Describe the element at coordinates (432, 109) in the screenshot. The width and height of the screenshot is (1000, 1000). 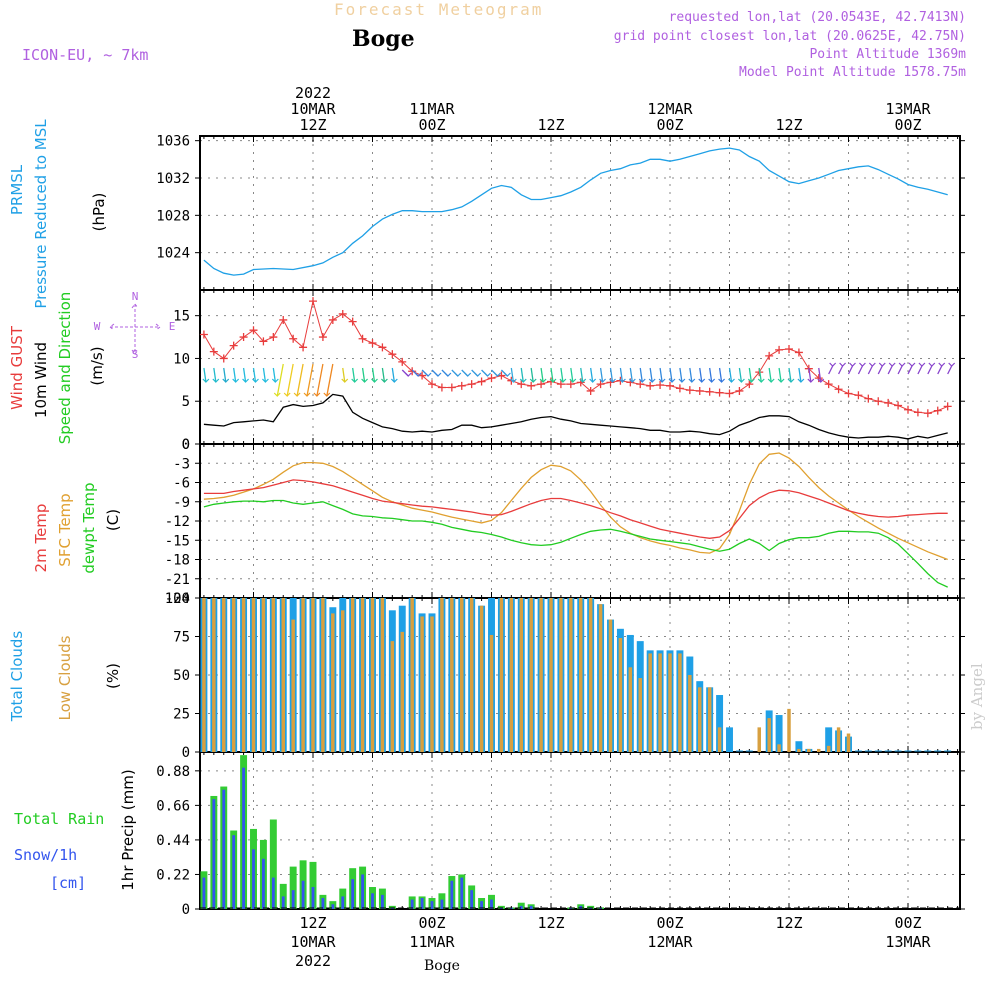
I see `top-time-label: 11MAR` at that location.